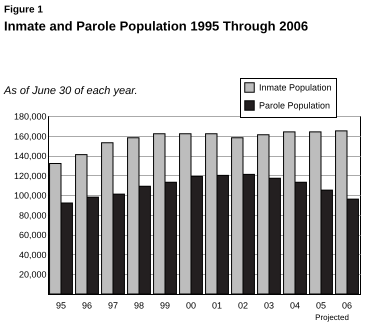 This screenshot has height=322, width=387. I want to click on x-tick-label: 97, so click(113, 305).